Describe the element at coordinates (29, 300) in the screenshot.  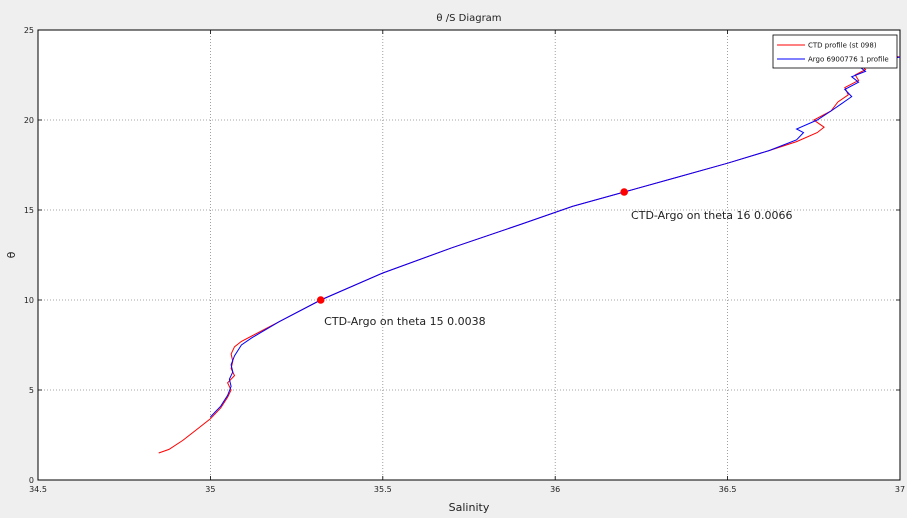
I see `y-tick-label: 10` at that location.